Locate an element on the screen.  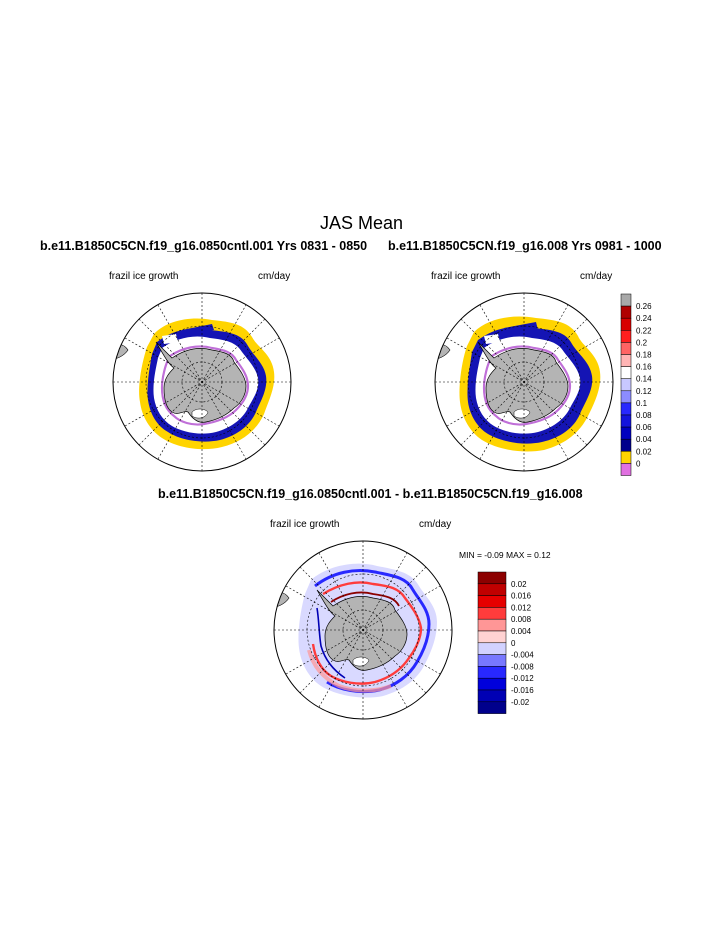
colorbar-abs-tick-label: 0.04 is located at coordinates (644, 439).